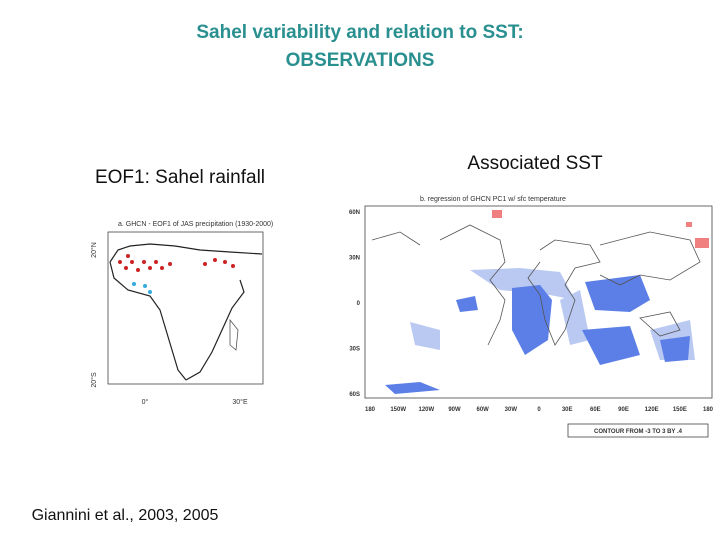 The image size is (720, 540). I want to click on panel-heading: EOF1: Sahel rainfall, so click(180, 177).